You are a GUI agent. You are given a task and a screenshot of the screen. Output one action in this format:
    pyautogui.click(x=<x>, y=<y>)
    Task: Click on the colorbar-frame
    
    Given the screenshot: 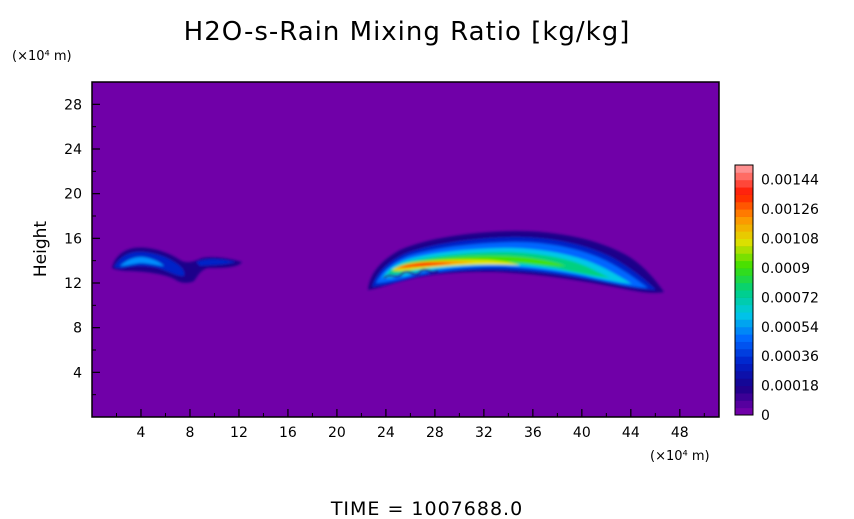 What is the action you would take?
    pyautogui.click(x=744, y=290)
    